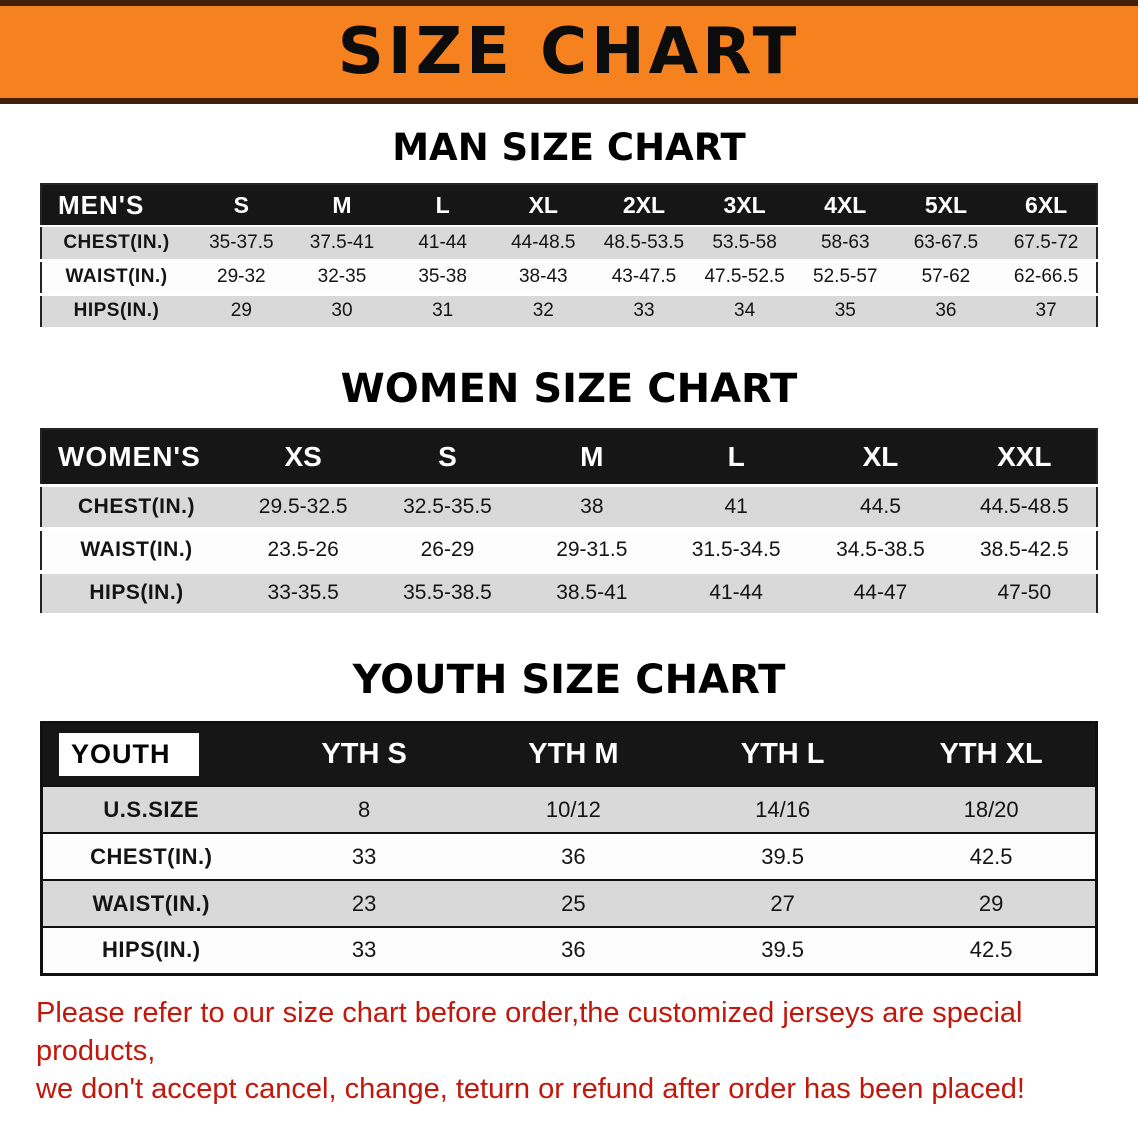  I want to click on table-row: CHEST(IN.) 33 36 39.5 42.5, so click(569, 857).